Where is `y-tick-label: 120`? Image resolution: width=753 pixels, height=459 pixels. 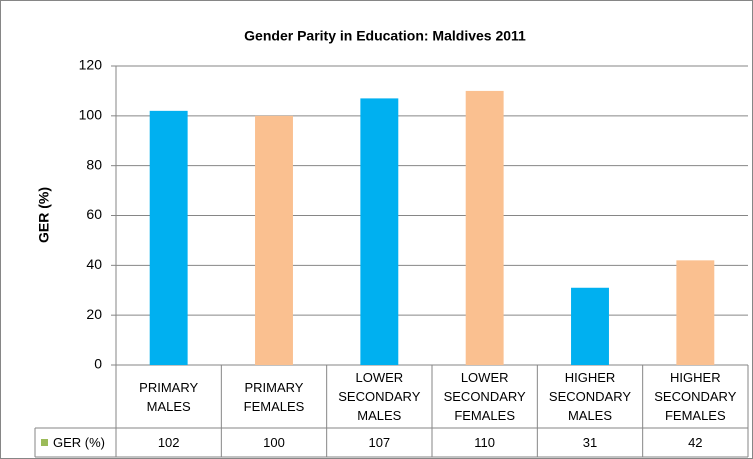 y-tick-label: 120 is located at coordinates (91, 65).